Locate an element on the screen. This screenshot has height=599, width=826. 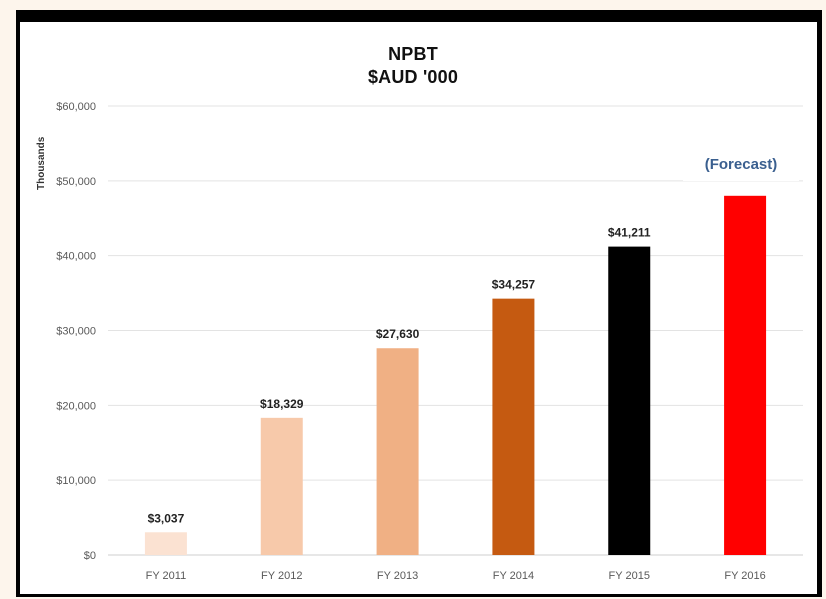
x-tick-label: FY 2014 is located at coordinates (513, 576).